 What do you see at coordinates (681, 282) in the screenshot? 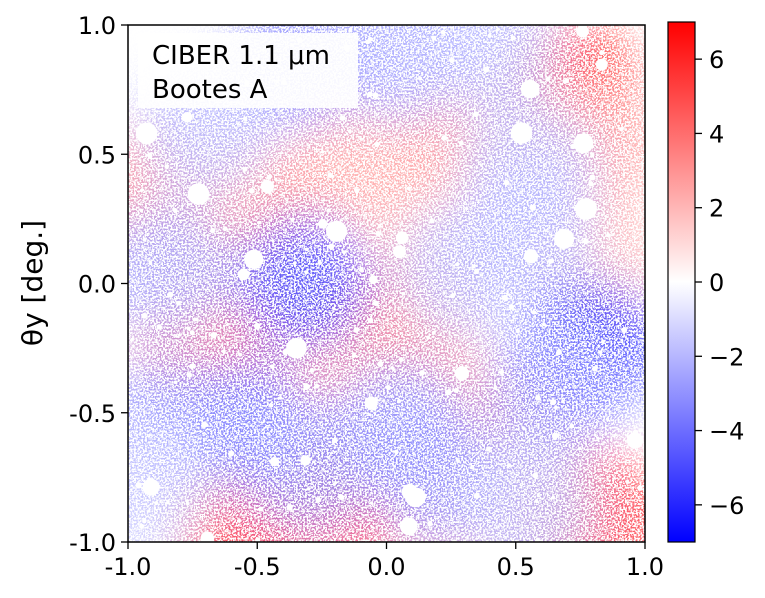
I see `colorbar-gradient` at bounding box center [681, 282].